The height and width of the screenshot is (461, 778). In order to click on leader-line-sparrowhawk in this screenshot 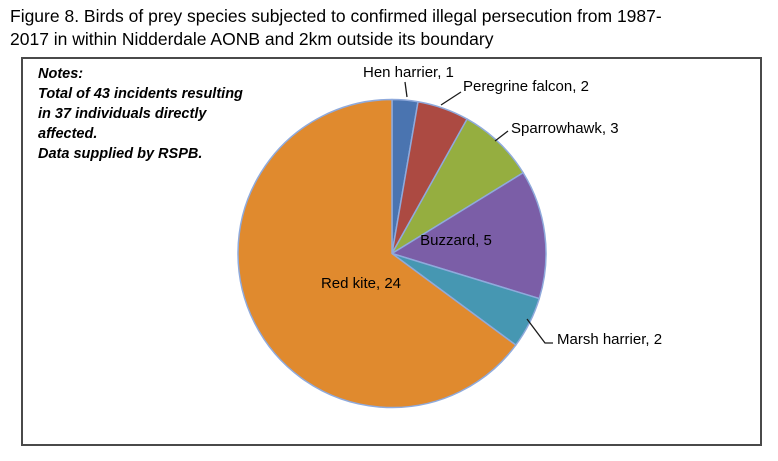, I will do `click(501, 136)`.